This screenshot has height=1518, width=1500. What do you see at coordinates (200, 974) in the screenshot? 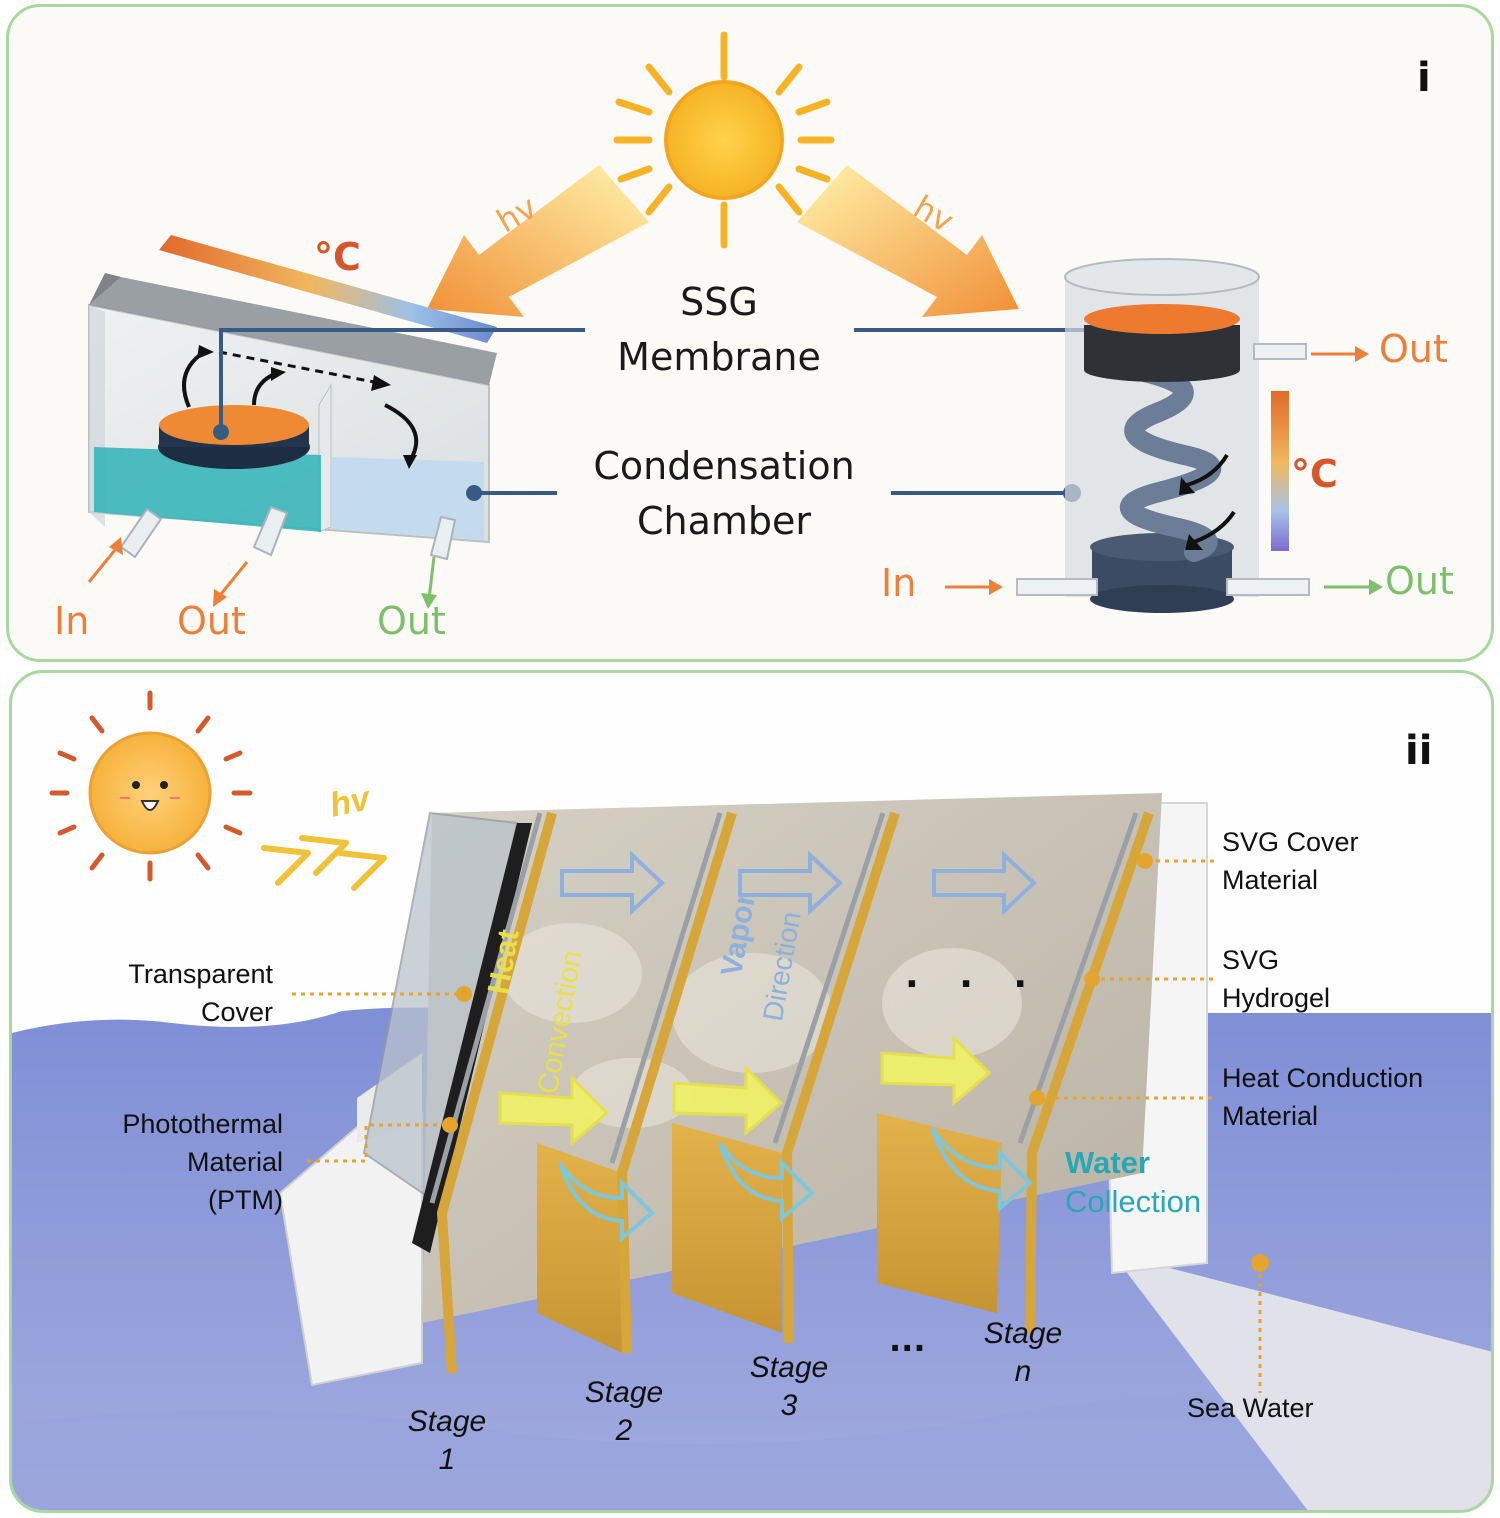
I see `transparent-cover-line-1: Transparent` at bounding box center [200, 974].